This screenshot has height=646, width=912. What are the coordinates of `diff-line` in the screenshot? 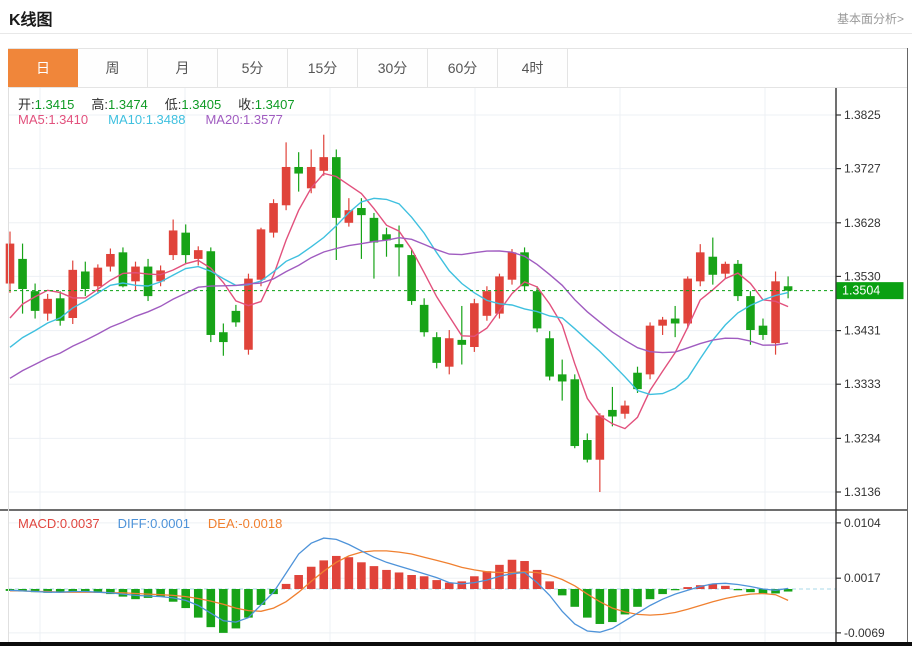 It's located at (399, 585).